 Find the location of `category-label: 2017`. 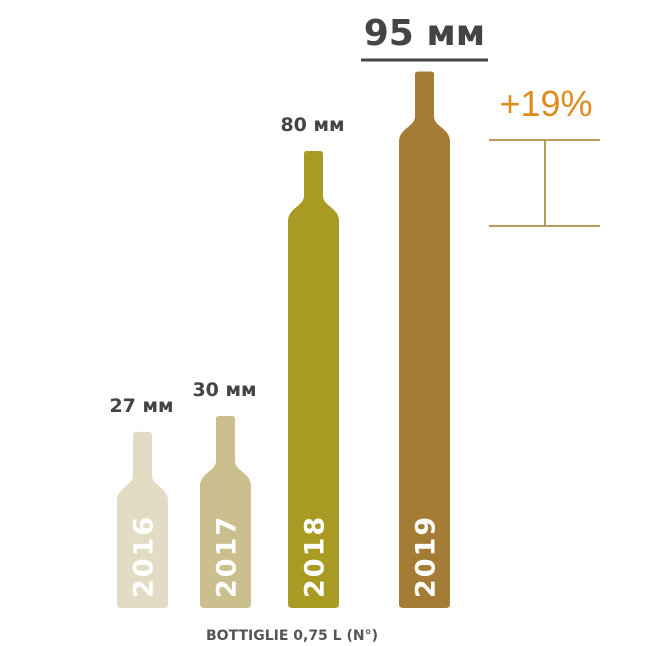

category-label: 2017 is located at coordinates (227, 556).